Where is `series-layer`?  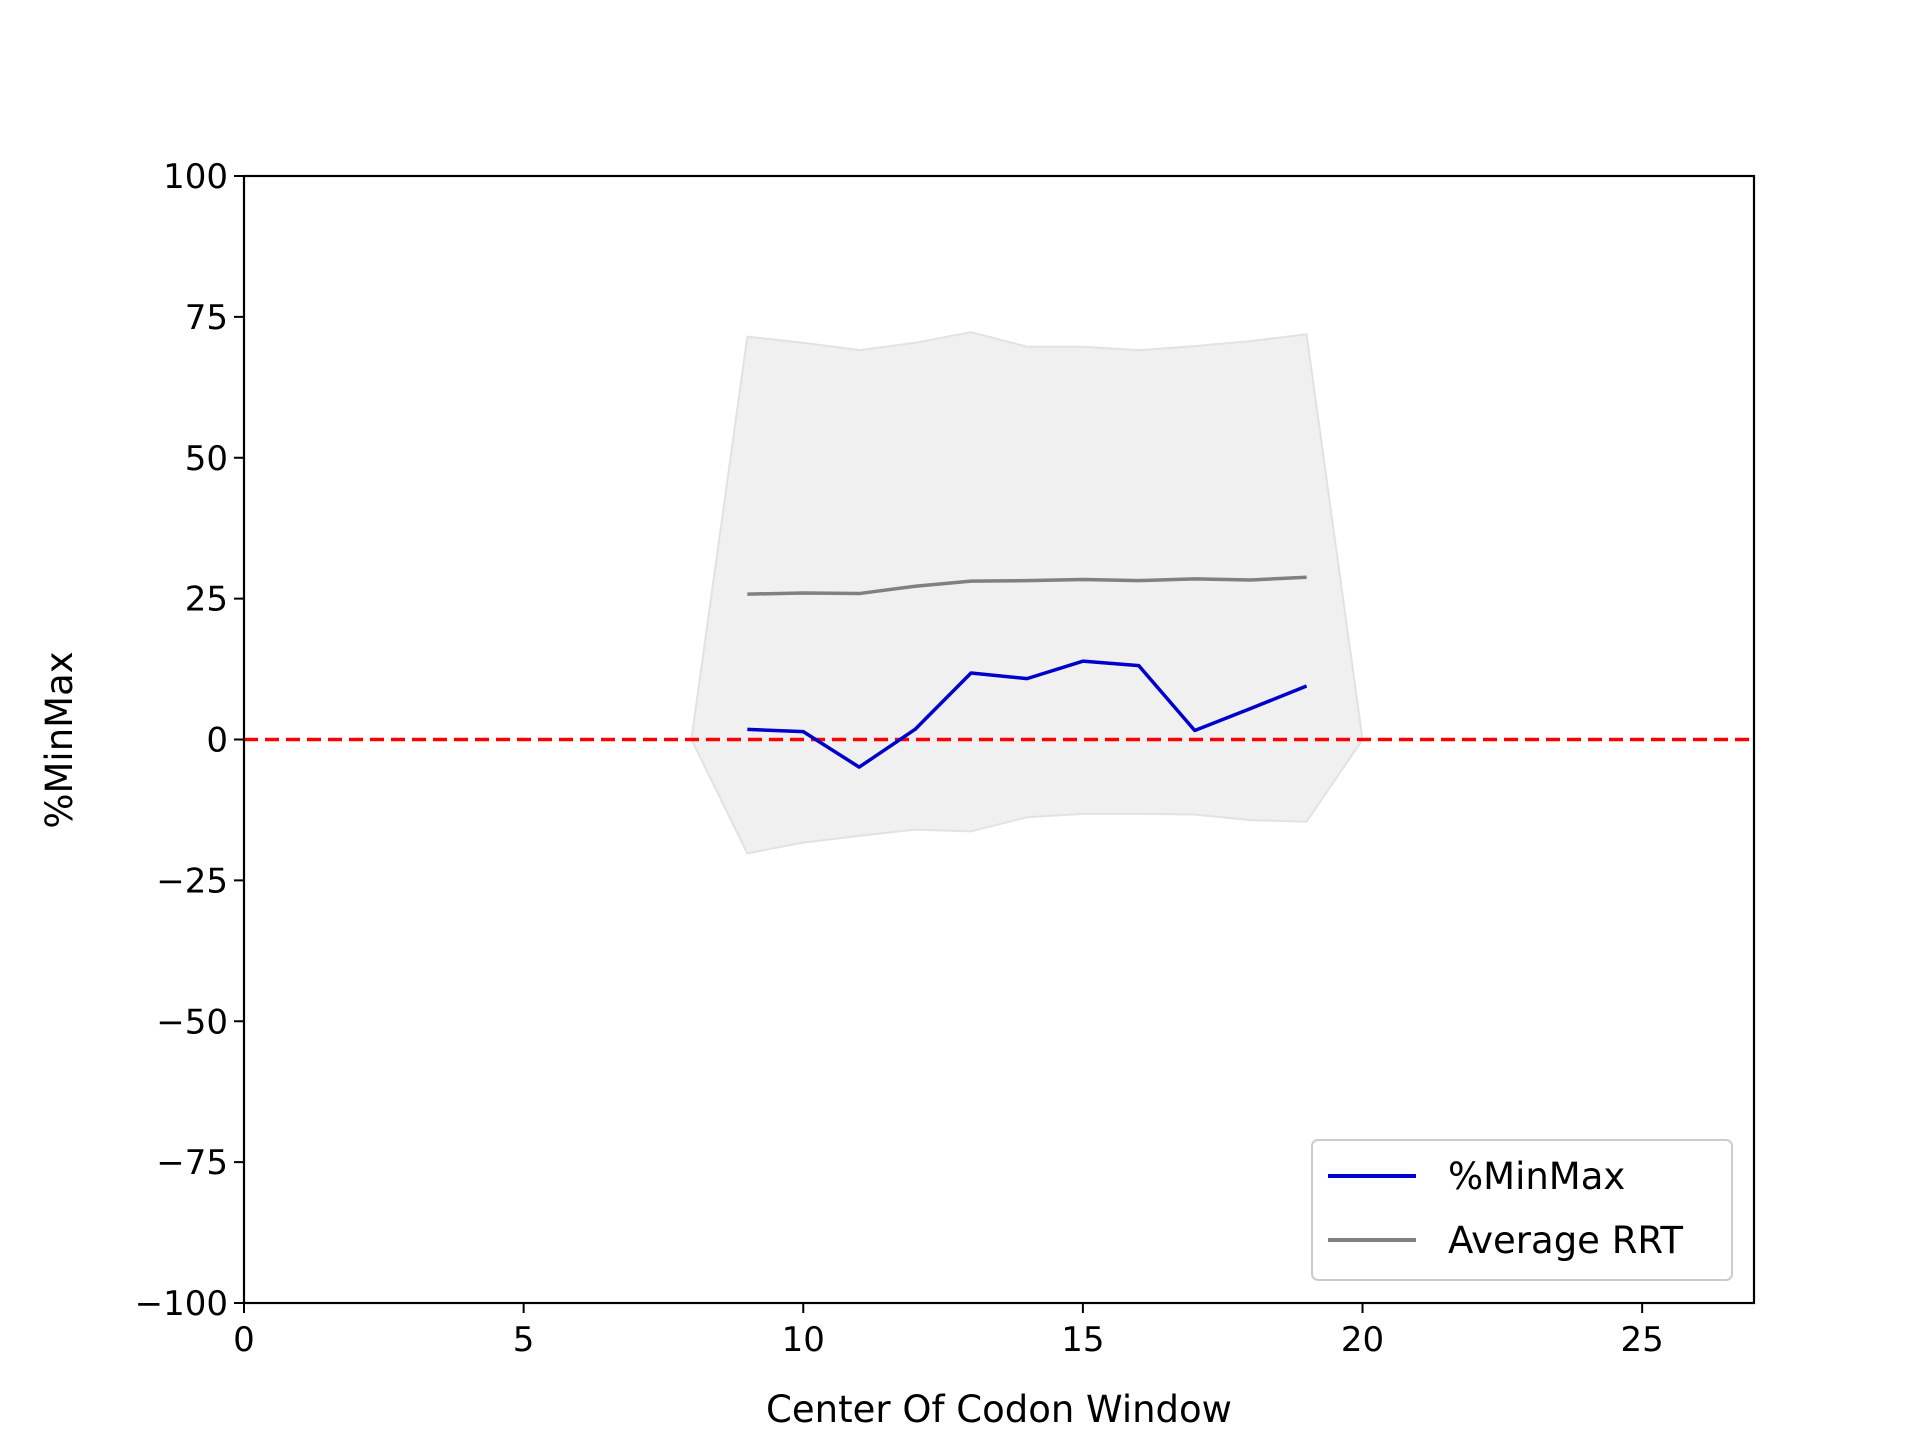 series-layer is located at coordinates (1027, 672).